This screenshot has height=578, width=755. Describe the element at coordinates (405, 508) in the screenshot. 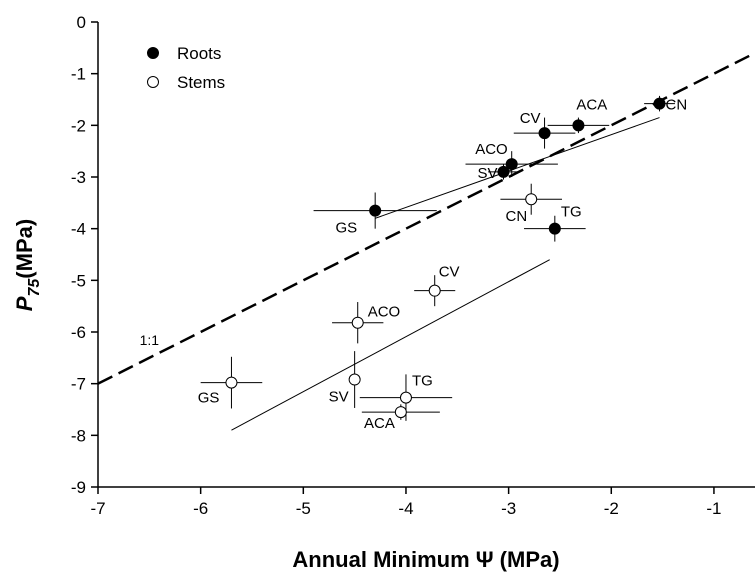

I see `x-tick-label: -4` at that location.